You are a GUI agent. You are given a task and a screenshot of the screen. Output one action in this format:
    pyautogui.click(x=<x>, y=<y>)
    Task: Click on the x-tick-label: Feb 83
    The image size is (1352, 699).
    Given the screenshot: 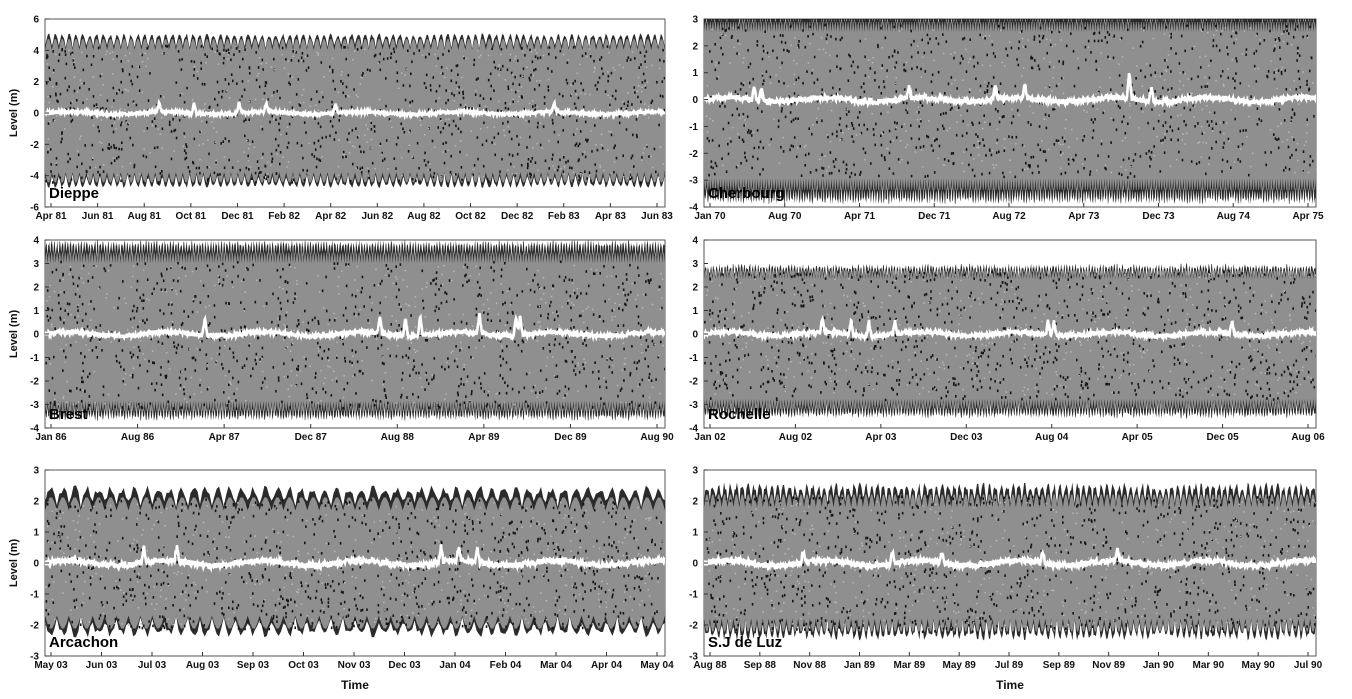 What is the action you would take?
    pyautogui.click(x=564, y=216)
    